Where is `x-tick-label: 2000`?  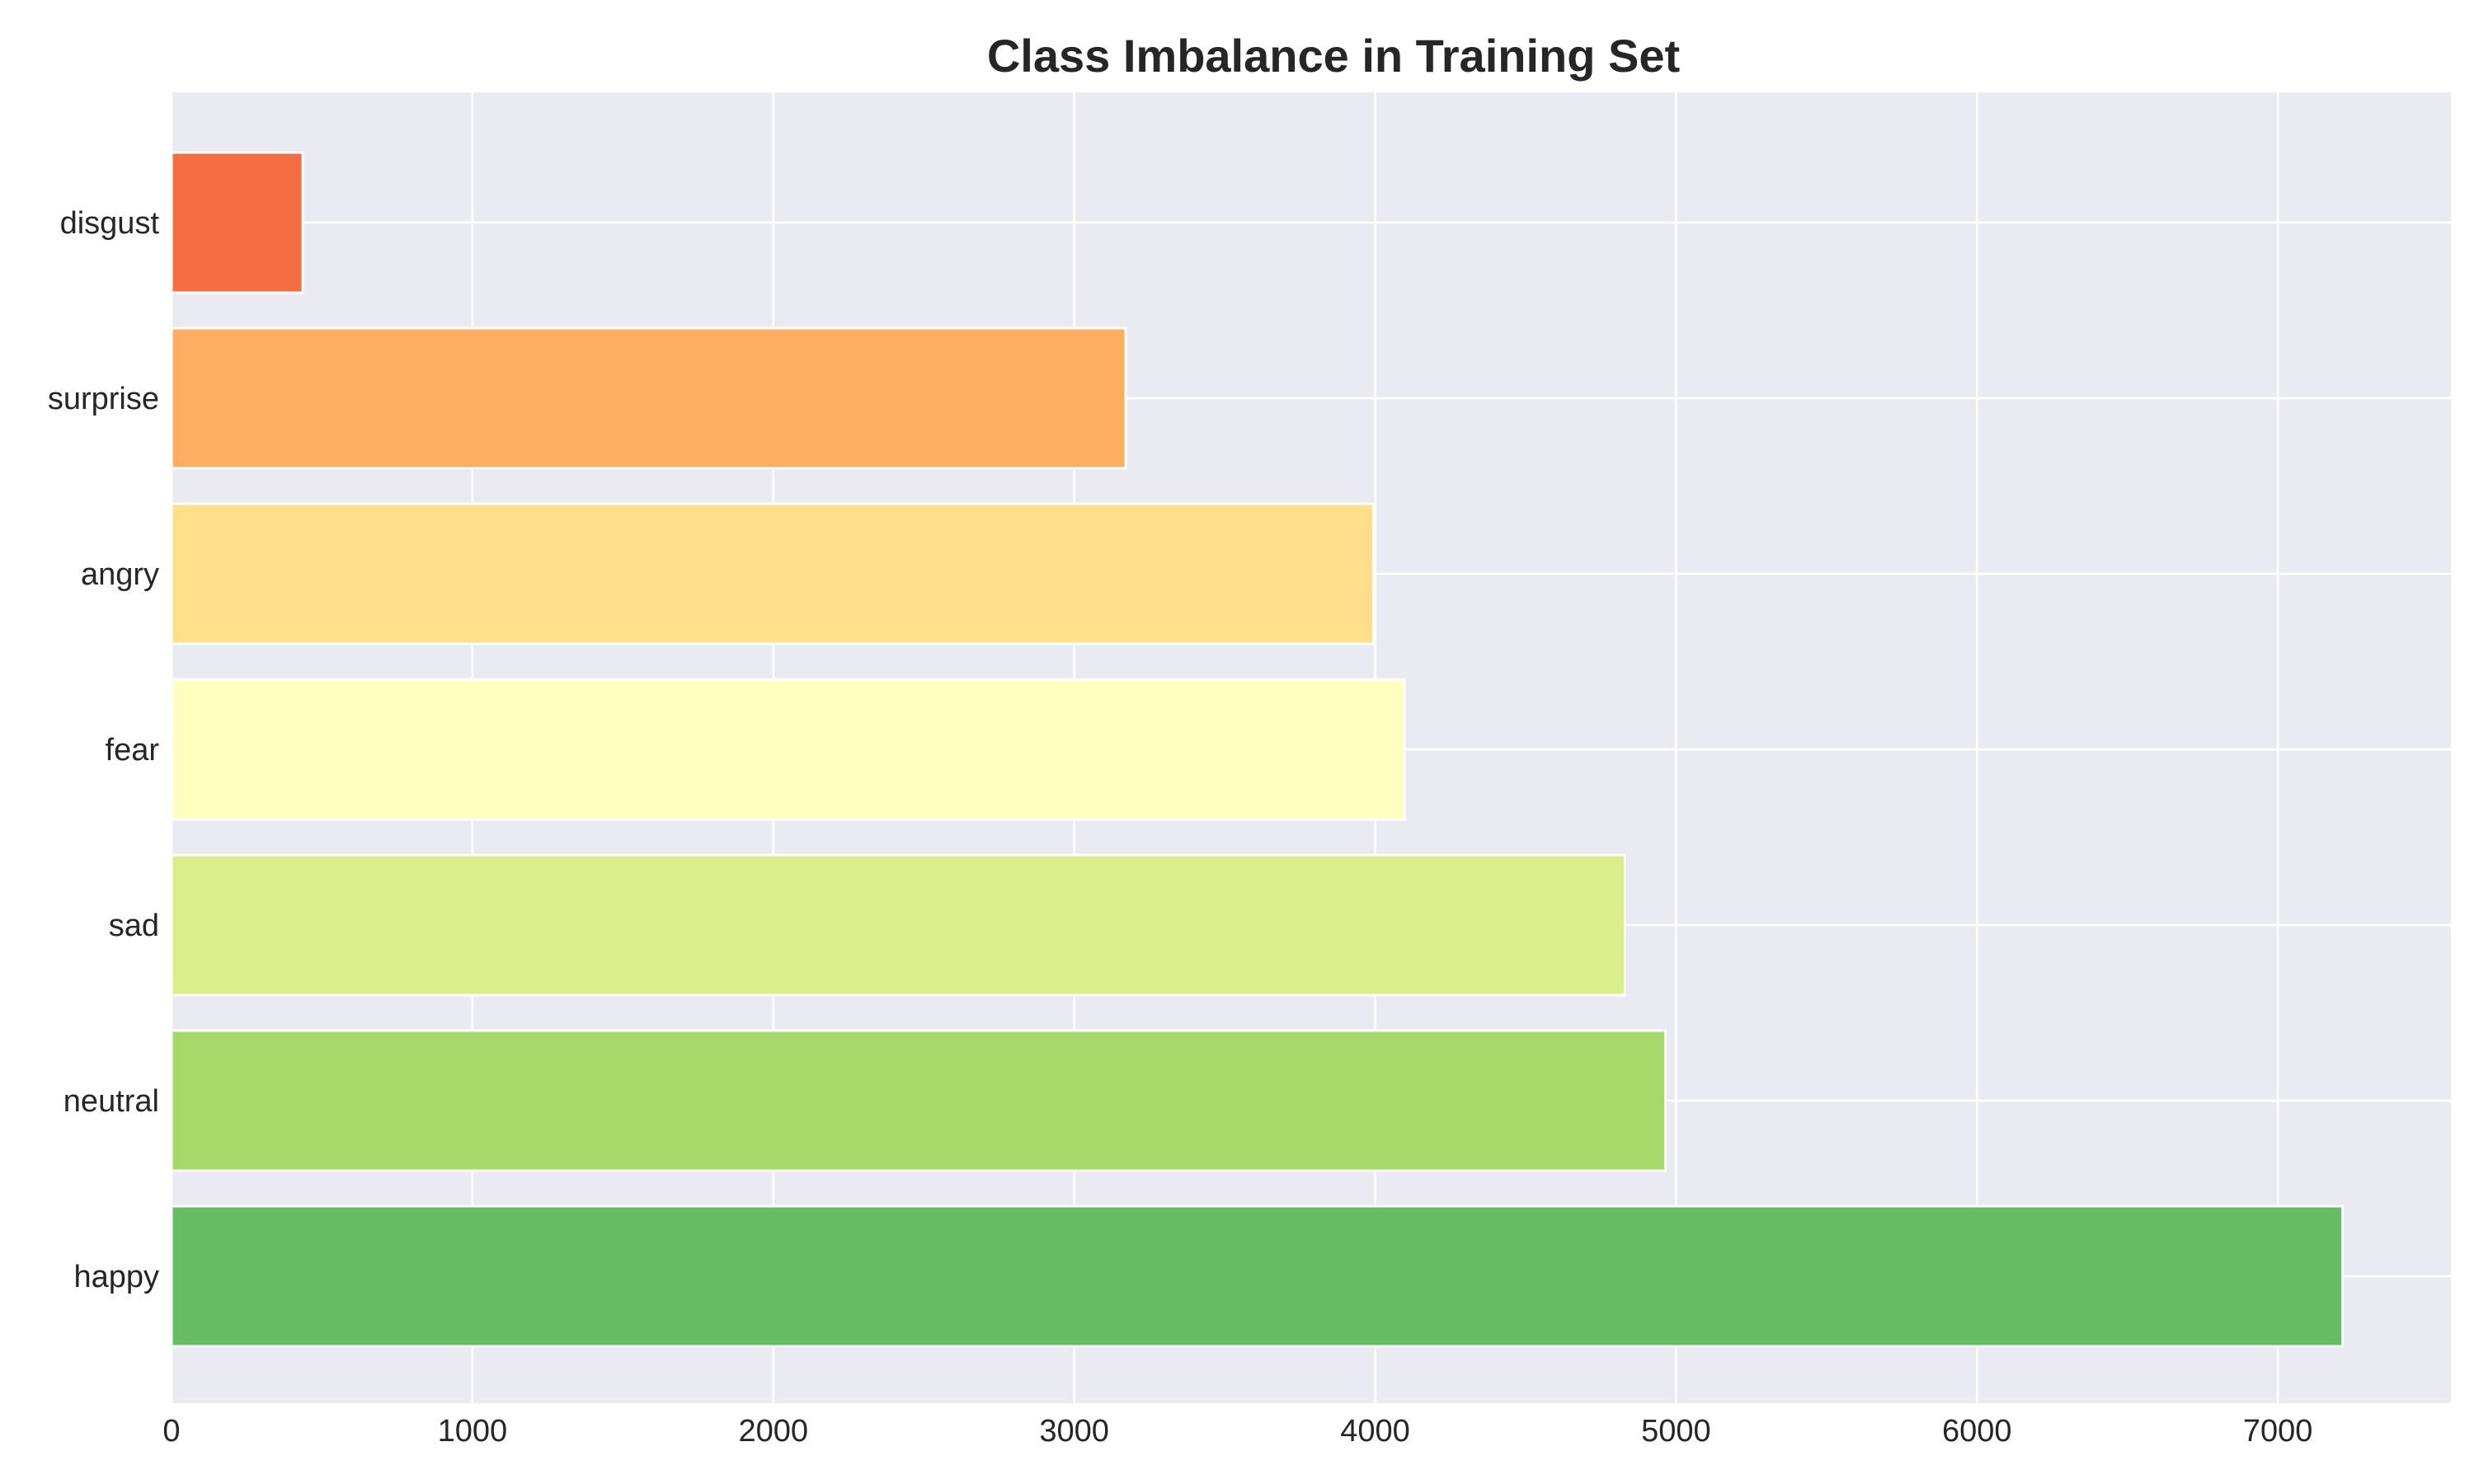 x-tick-label: 2000 is located at coordinates (773, 1431).